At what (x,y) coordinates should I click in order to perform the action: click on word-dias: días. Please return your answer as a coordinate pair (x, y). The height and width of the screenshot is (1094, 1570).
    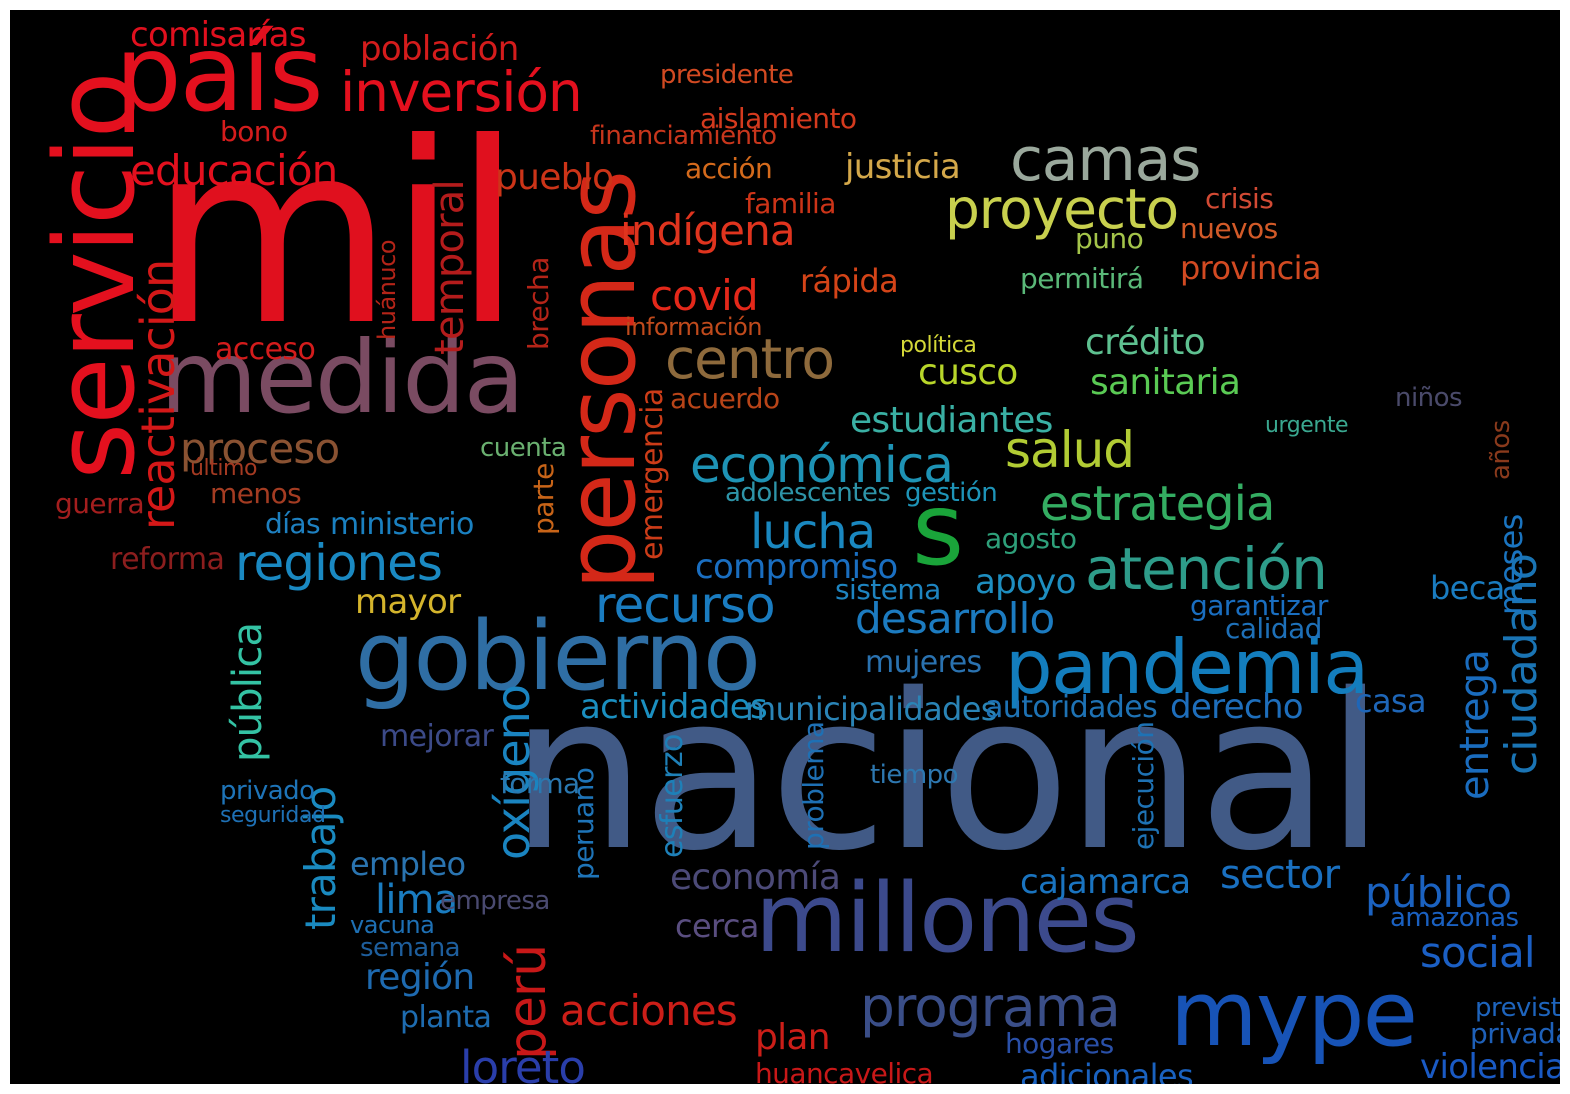
    Looking at the image, I should click on (293, 523).